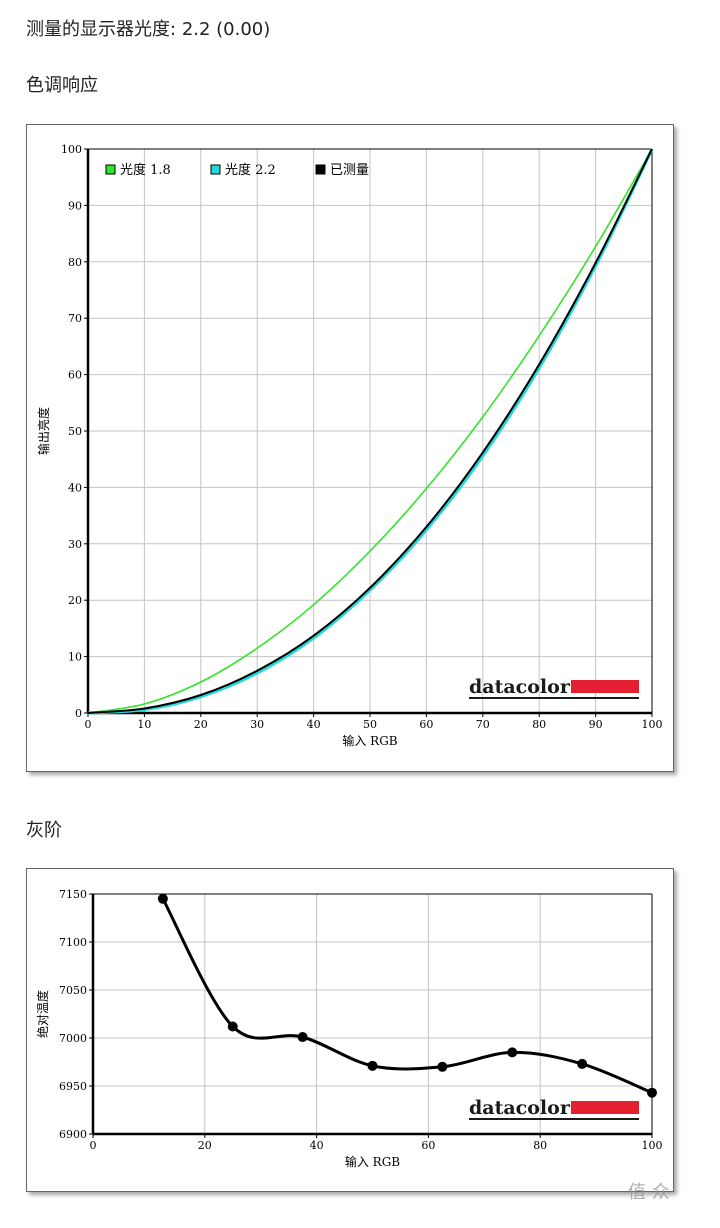 The image size is (720, 1228). What do you see at coordinates (370, 724) in the screenshot?
I see `x-tick-label: 50` at bounding box center [370, 724].